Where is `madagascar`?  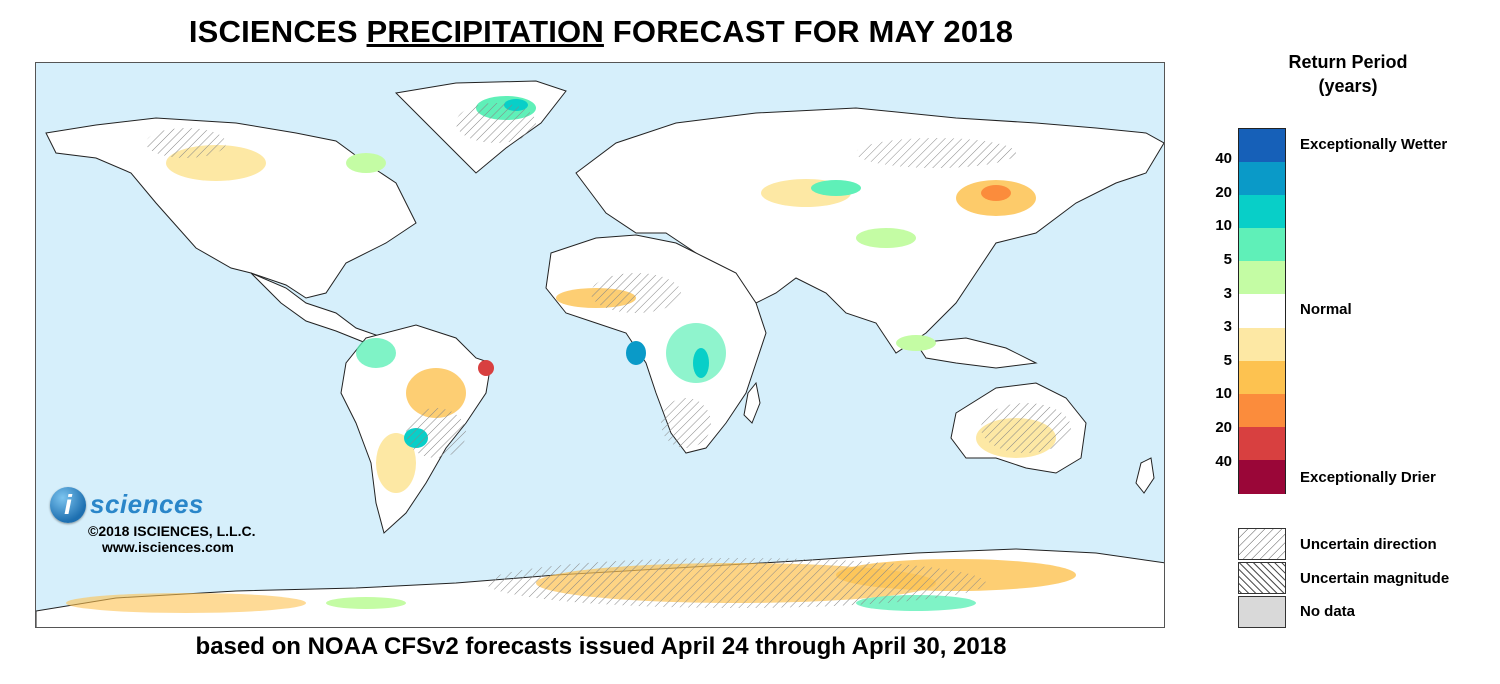 madagascar is located at coordinates (752, 402).